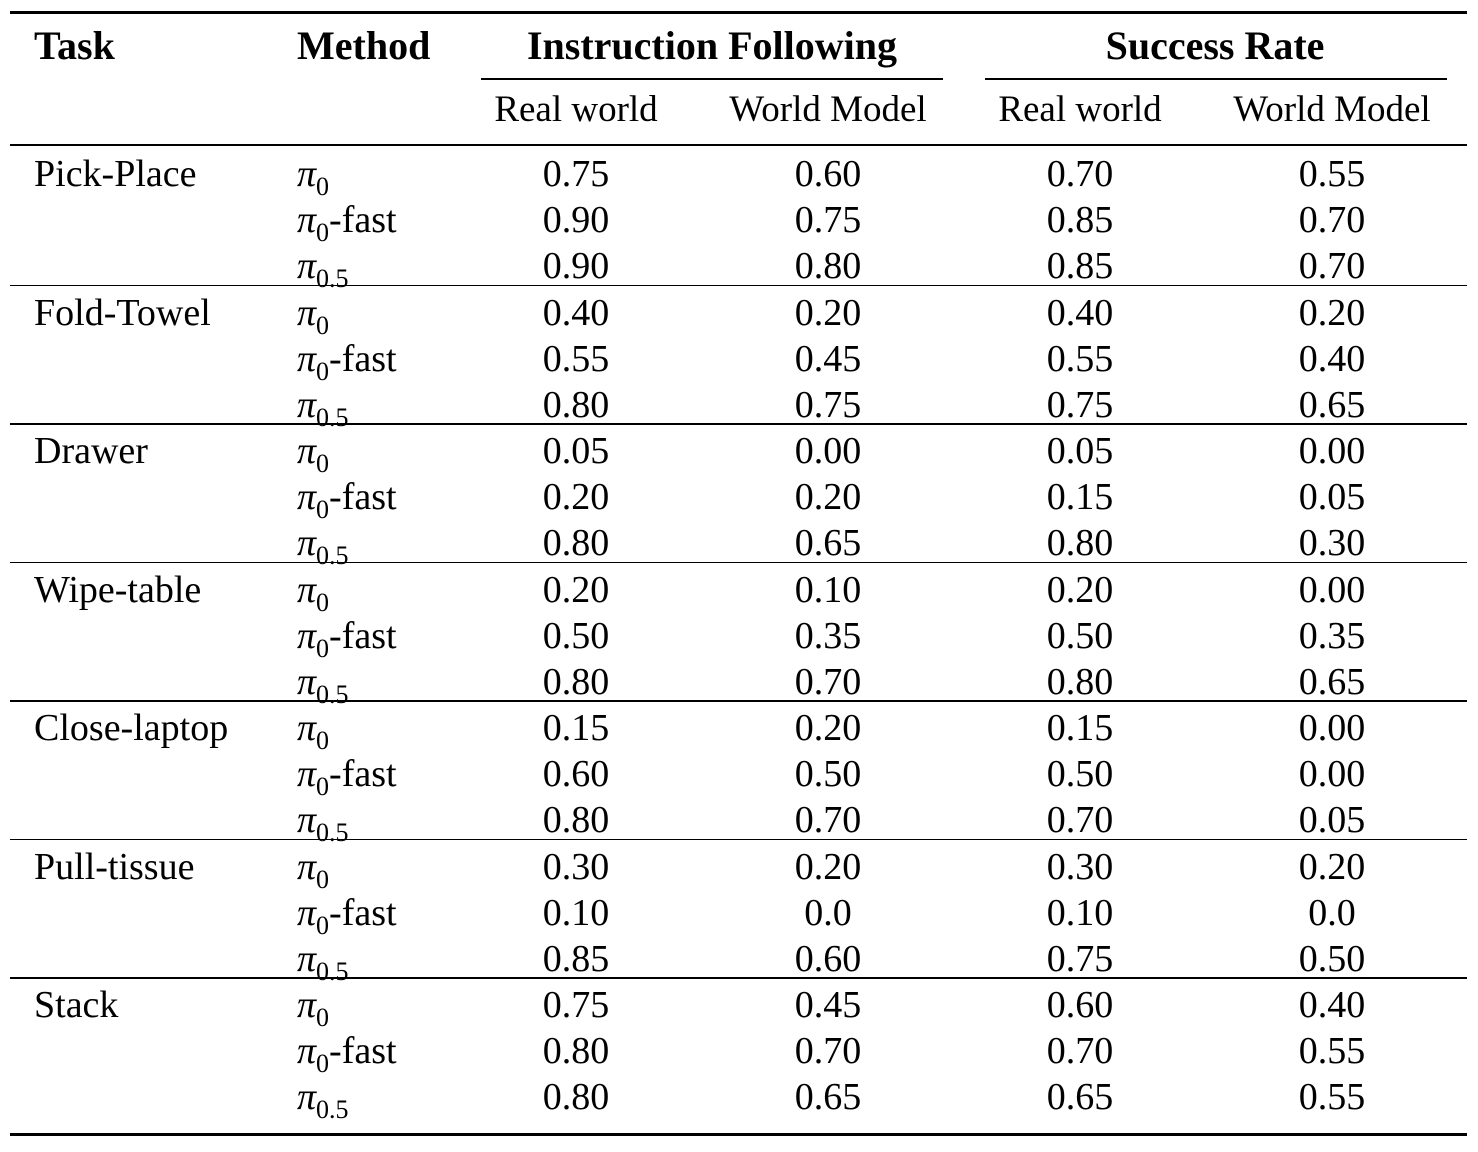  What do you see at coordinates (1332, 109) in the screenshot?
I see `subheader-sr-world-model: World Model` at bounding box center [1332, 109].